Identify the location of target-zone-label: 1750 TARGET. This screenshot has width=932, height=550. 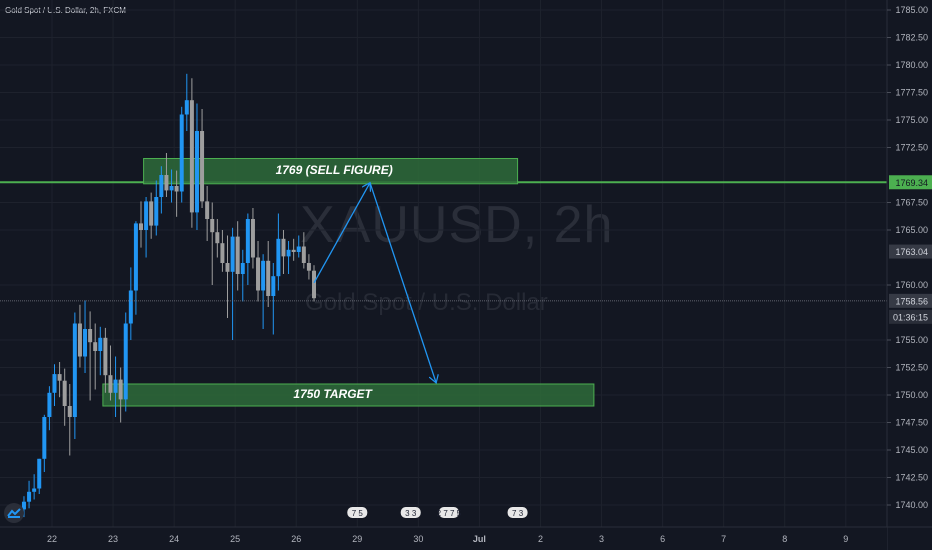
(332, 394).